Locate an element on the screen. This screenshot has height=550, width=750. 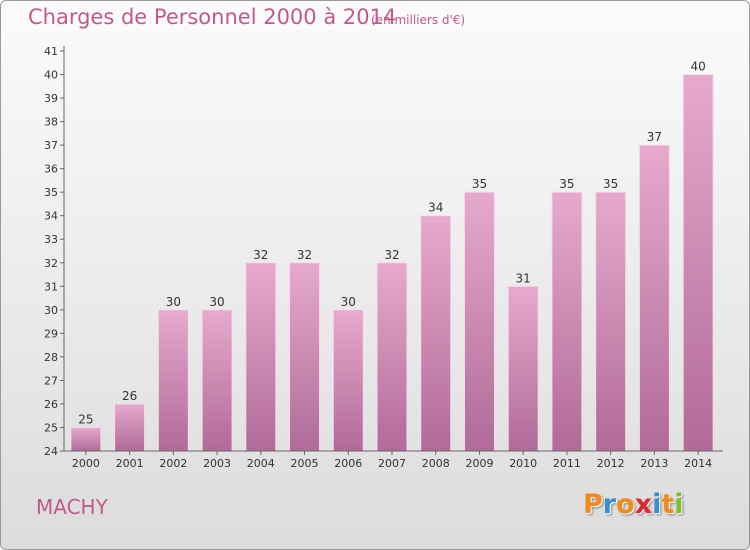
chart-title: Charges de Personnel 2000 à 2014 is located at coordinates (212, 17).